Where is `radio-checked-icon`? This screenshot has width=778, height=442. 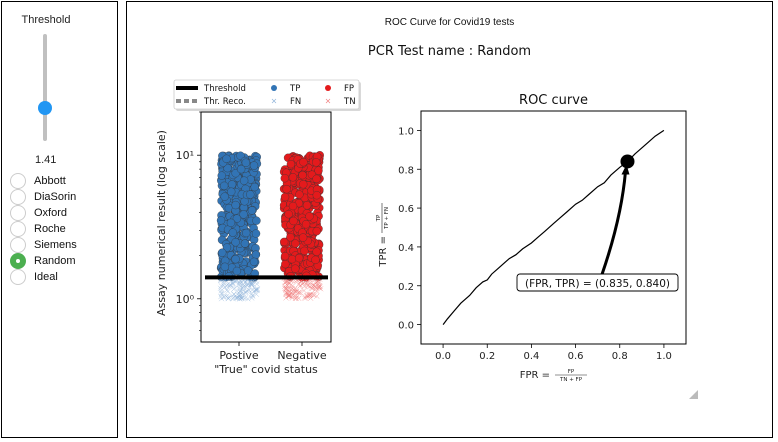
radio-checked-icon is located at coordinates (18, 261).